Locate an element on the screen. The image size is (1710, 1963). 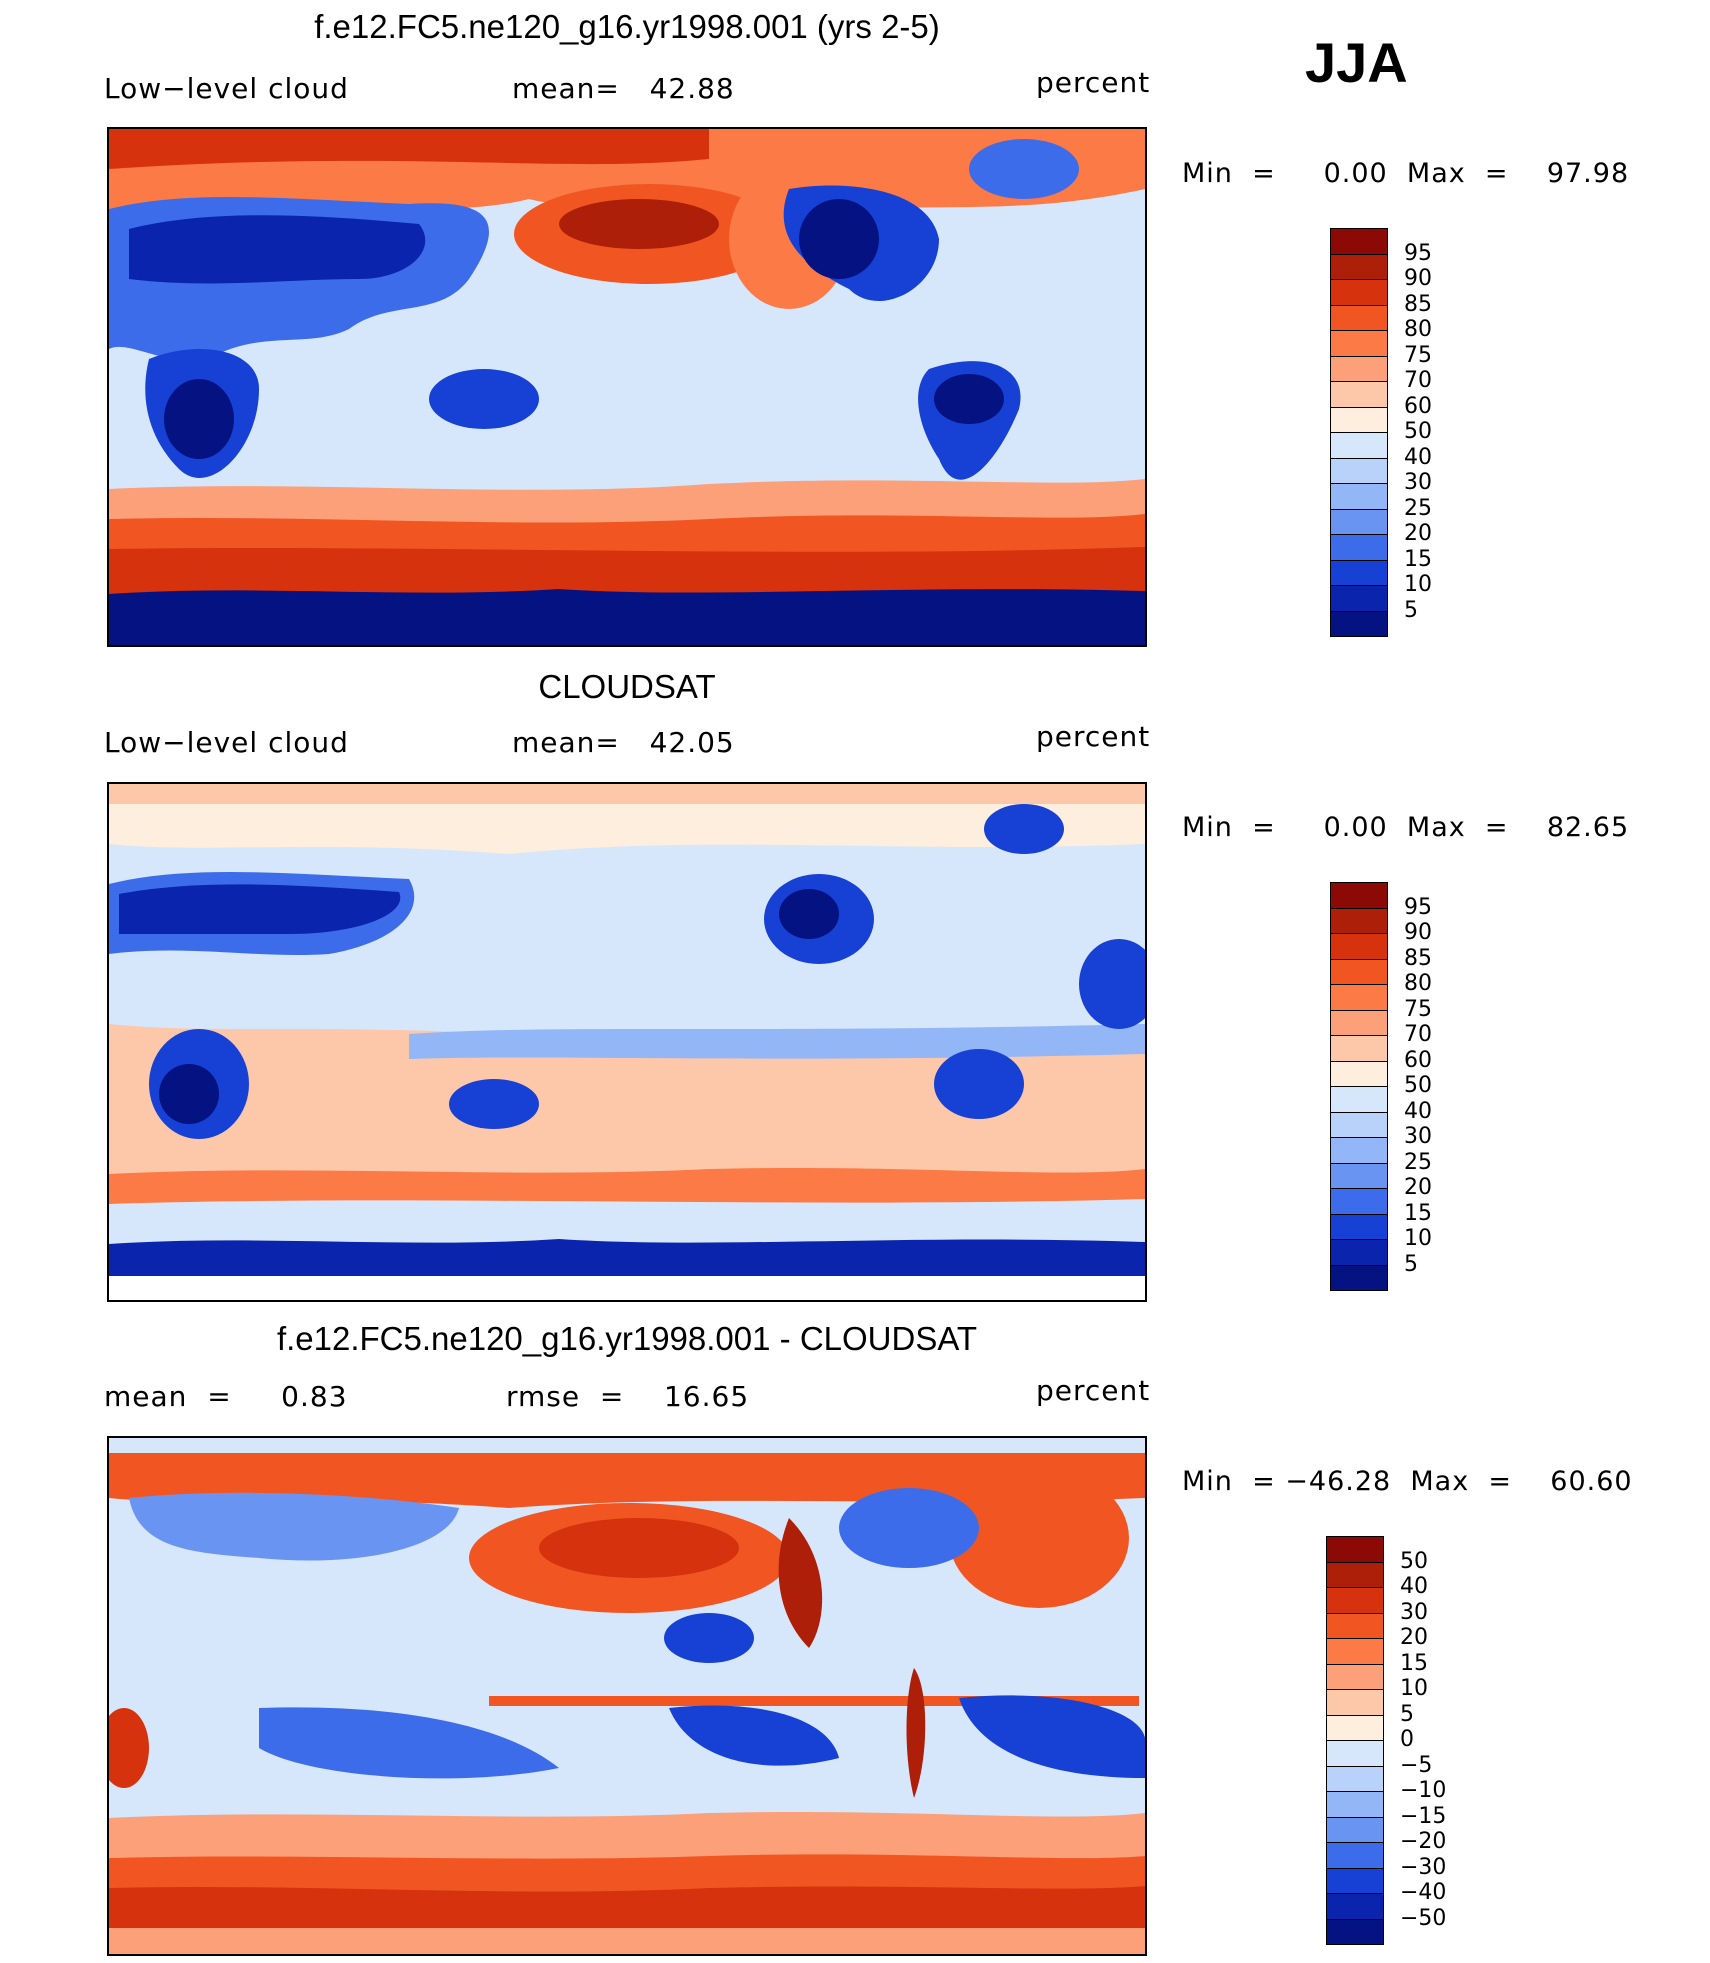
panel-2-mean-label: mean= 42.05 is located at coordinates (623, 742).